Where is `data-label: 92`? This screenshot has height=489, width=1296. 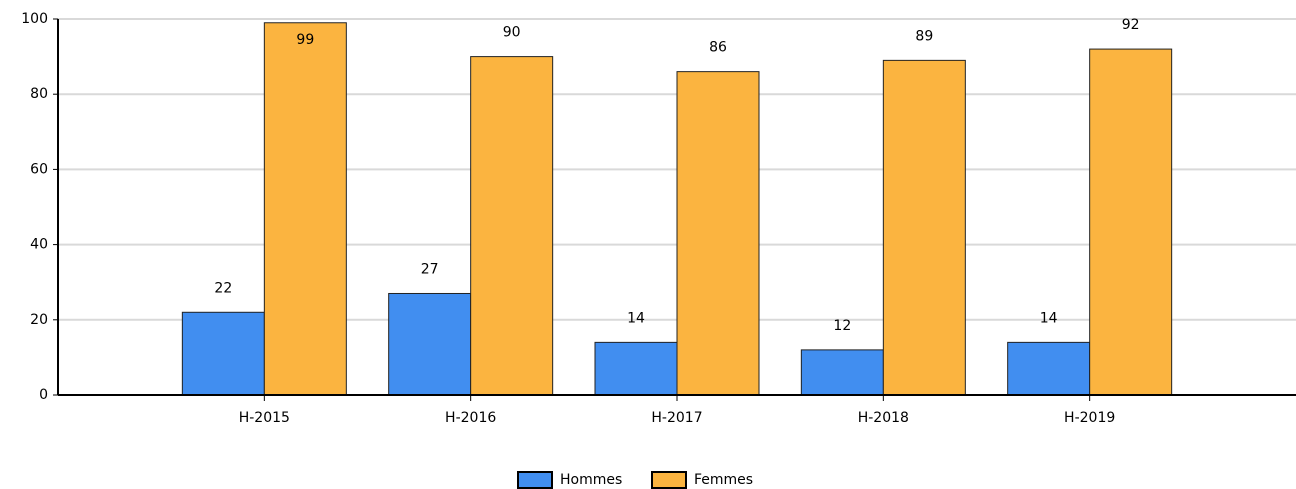 data-label: 92 is located at coordinates (1131, 25).